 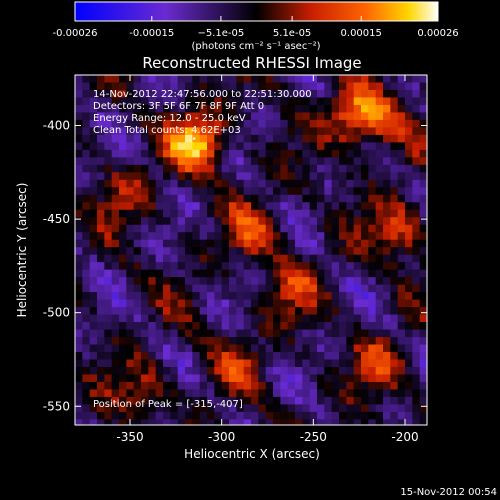 I want to click on annotation-energy-range: Energy Range: 12.0 - 25.0 keV, so click(x=169, y=118).